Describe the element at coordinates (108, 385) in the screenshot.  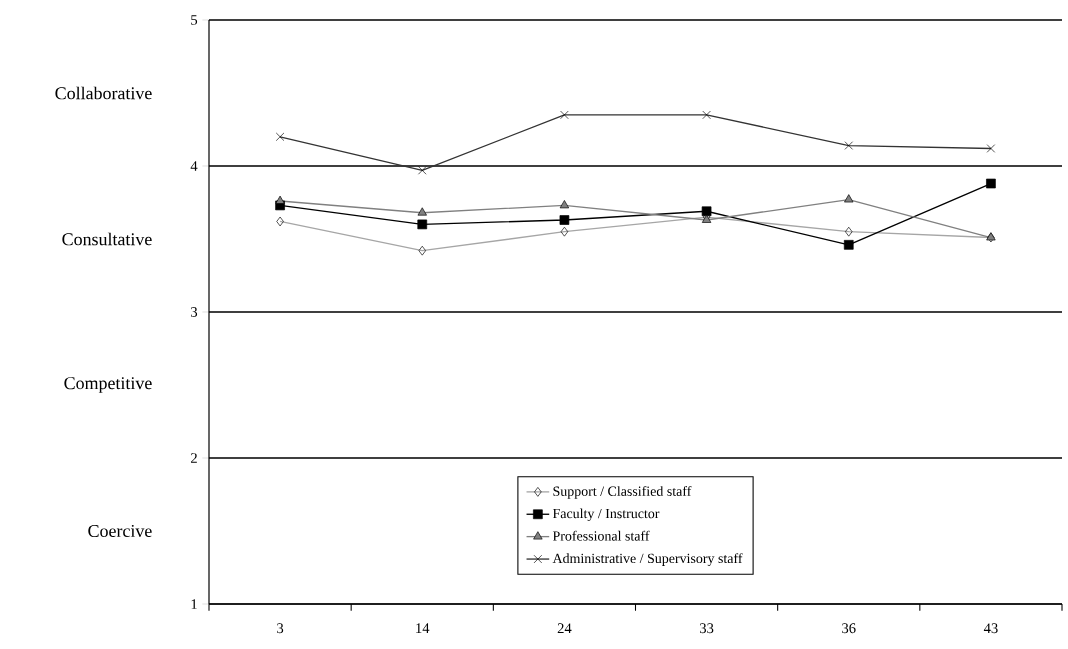
I see `text: Competitive` at that location.